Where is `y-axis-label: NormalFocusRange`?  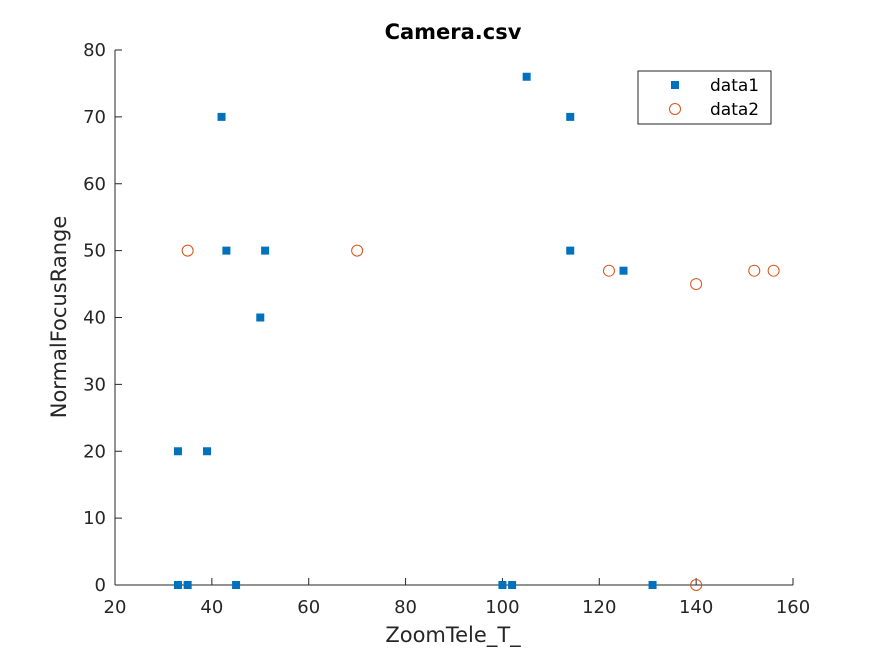
y-axis-label: NormalFocusRange is located at coordinates (59, 317).